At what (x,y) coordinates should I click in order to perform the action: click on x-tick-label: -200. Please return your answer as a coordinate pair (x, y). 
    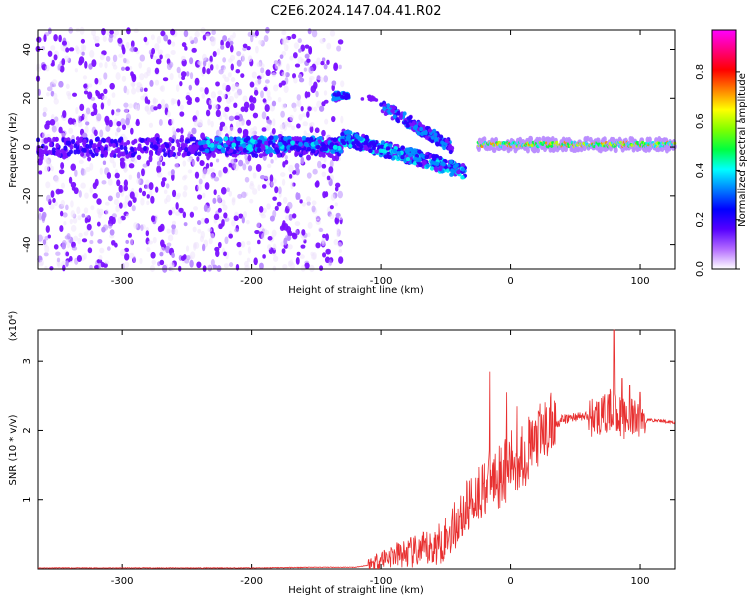
    Looking at the image, I should click on (251, 281).